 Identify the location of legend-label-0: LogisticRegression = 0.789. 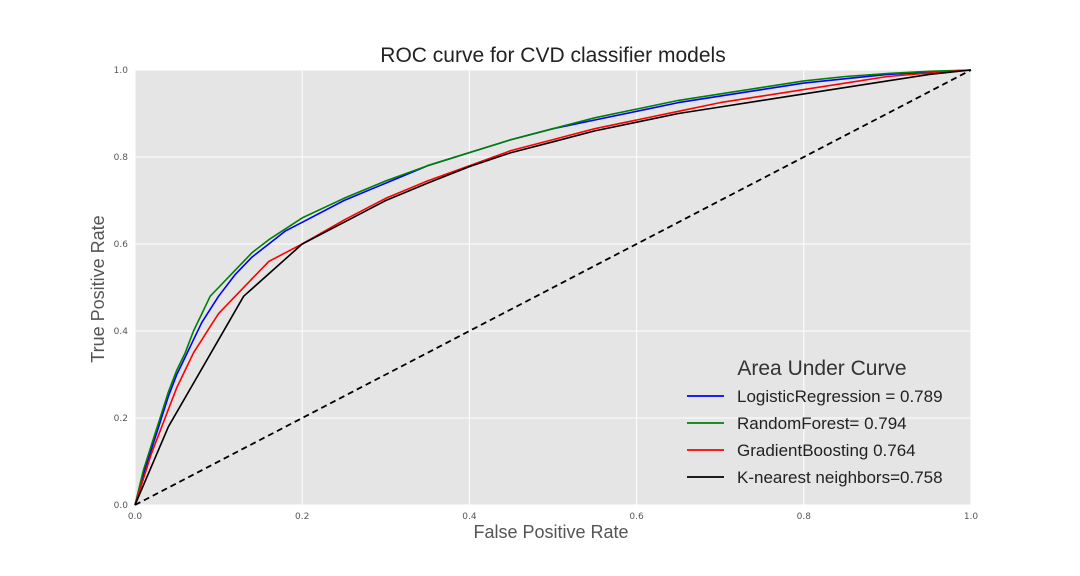
(840, 396).